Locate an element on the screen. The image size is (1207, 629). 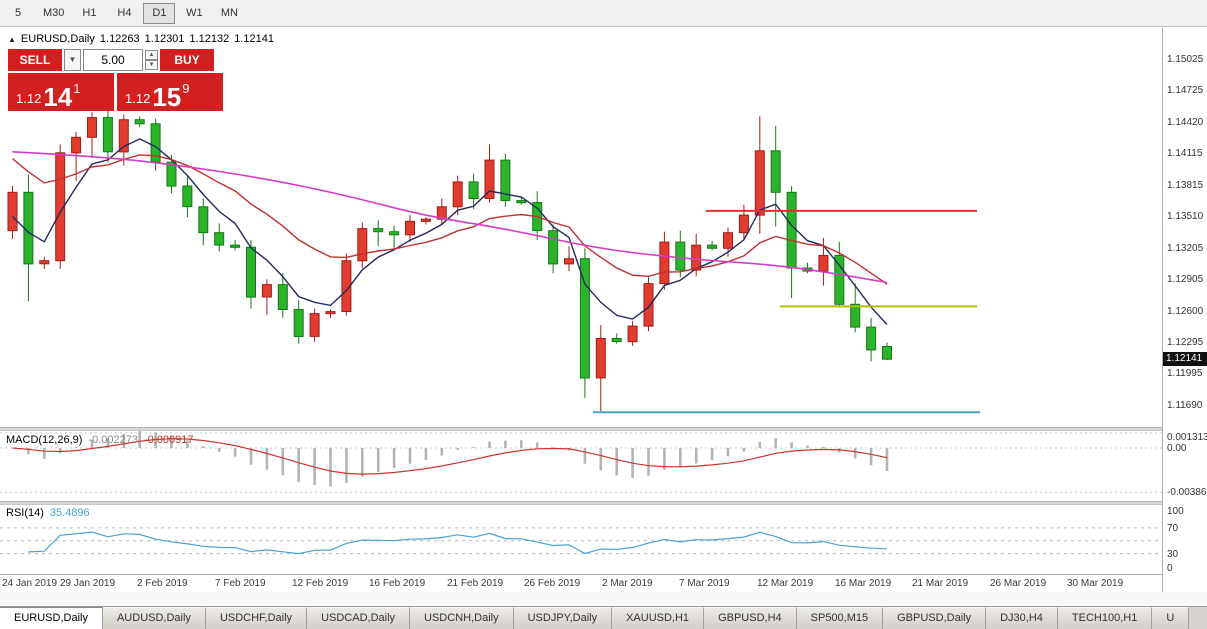
price-scale-label: 1.14115 is located at coordinates (1185, 154).